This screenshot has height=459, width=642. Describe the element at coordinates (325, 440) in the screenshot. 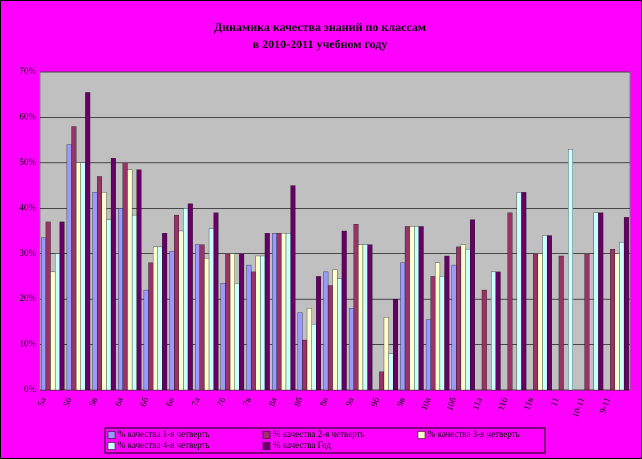

I see `legend` at that location.